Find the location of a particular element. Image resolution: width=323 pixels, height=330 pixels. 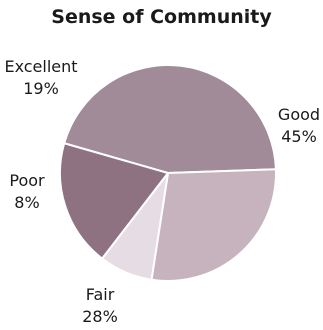

label-good-percent: 45% is located at coordinates (299, 136).